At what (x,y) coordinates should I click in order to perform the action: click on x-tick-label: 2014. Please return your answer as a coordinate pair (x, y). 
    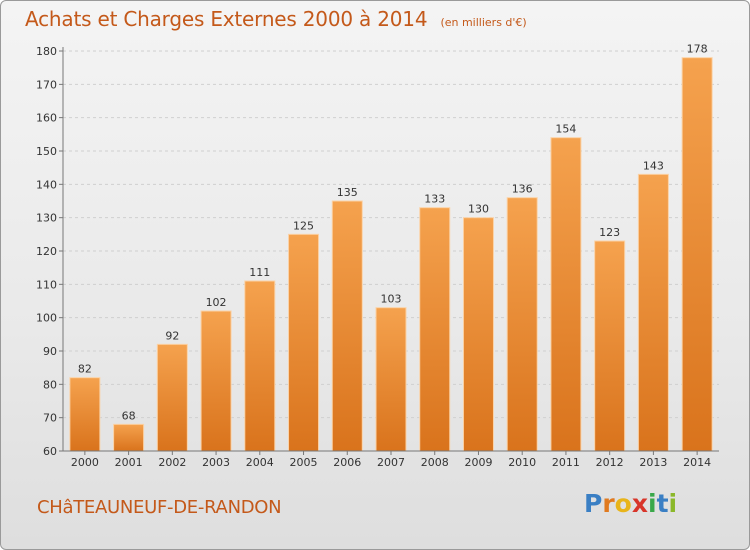
    Looking at the image, I should click on (697, 462).